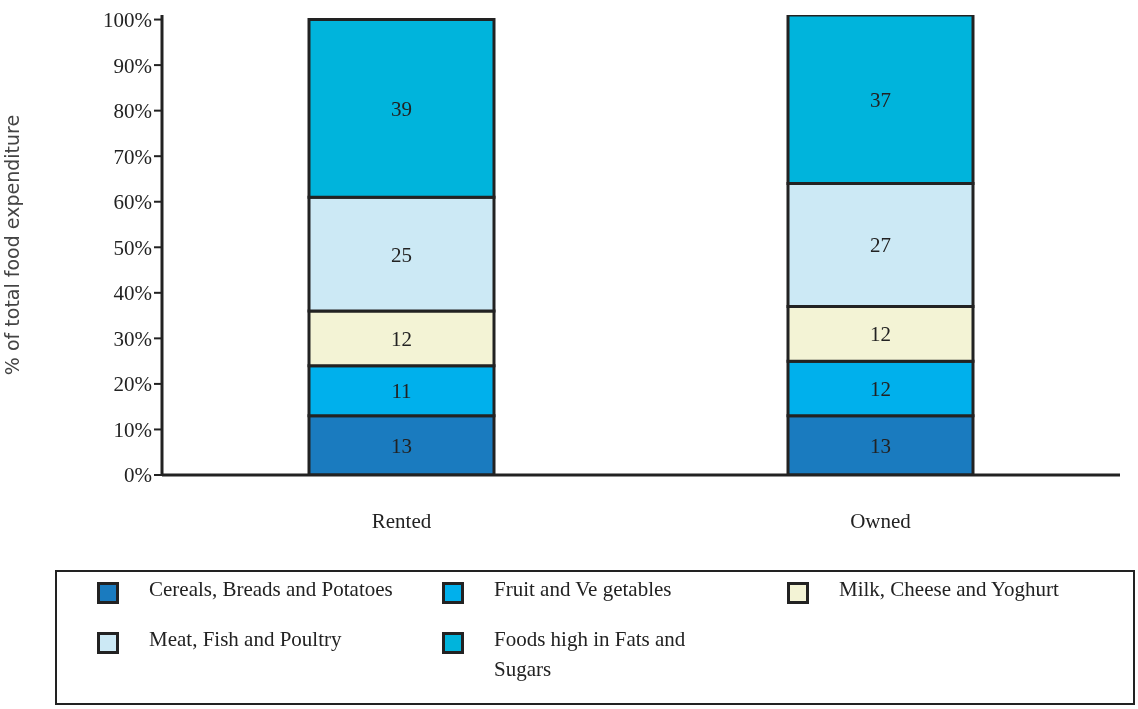  What do you see at coordinates (590, 654) in the screenshot?
I see `legend-label: Foods high in Fats and Sugars` at bounding box center [590, 654].